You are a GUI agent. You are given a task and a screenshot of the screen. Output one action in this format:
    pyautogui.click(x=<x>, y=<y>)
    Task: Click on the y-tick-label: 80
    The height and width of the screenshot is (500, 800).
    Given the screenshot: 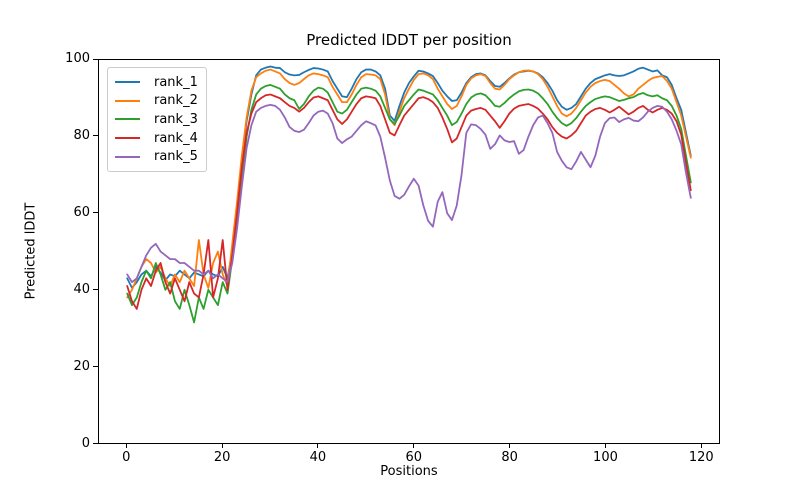 What is the action you would take?
    pyautogui.click(x=81, y=135)
    